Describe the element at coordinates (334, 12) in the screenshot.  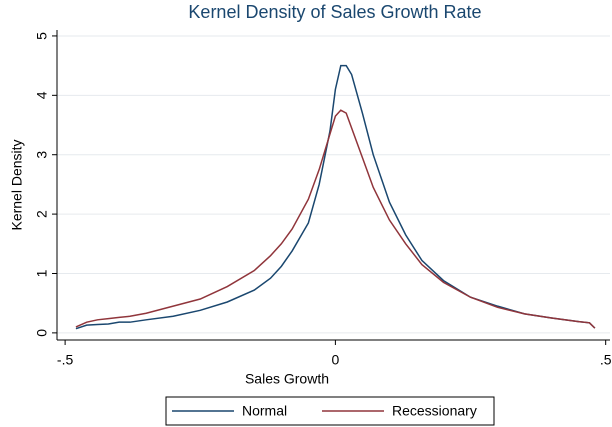
I see `chart-title: Kernel Density of Sales Growth Rate` at that location.